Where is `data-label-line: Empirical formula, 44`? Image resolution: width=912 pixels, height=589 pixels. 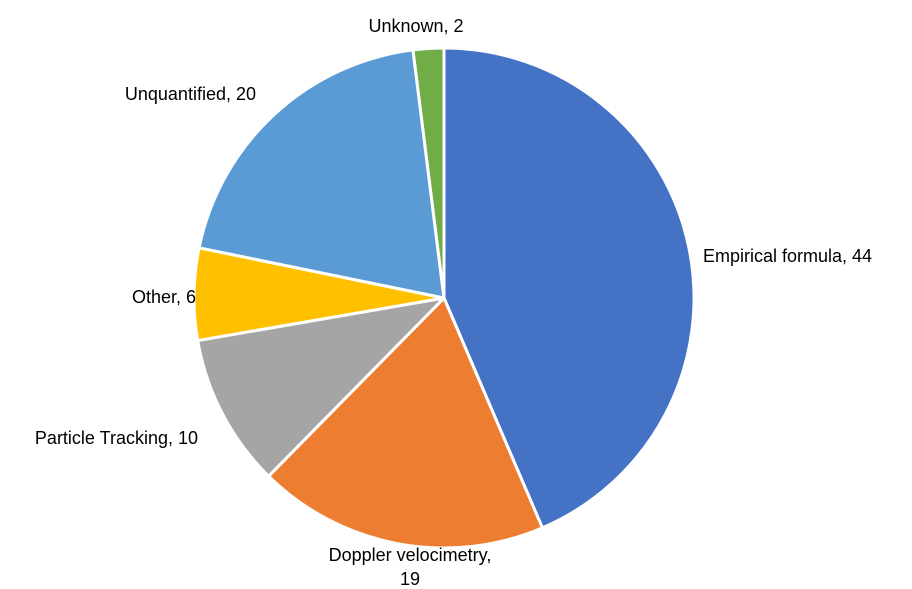 data-label-line: Empirical formula, 44 is located at coordinates (787, 256).